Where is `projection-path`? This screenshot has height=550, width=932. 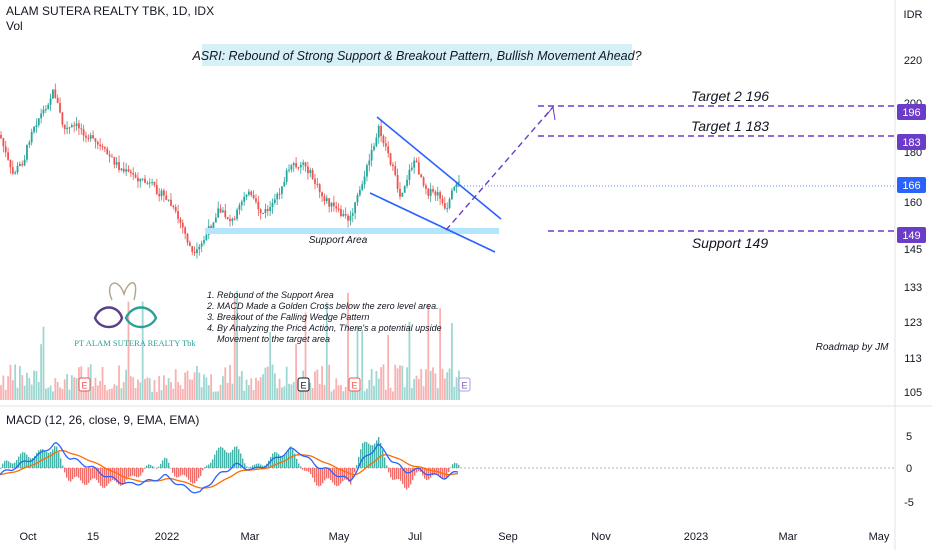
projection-path is located at coordinates (499, 168).